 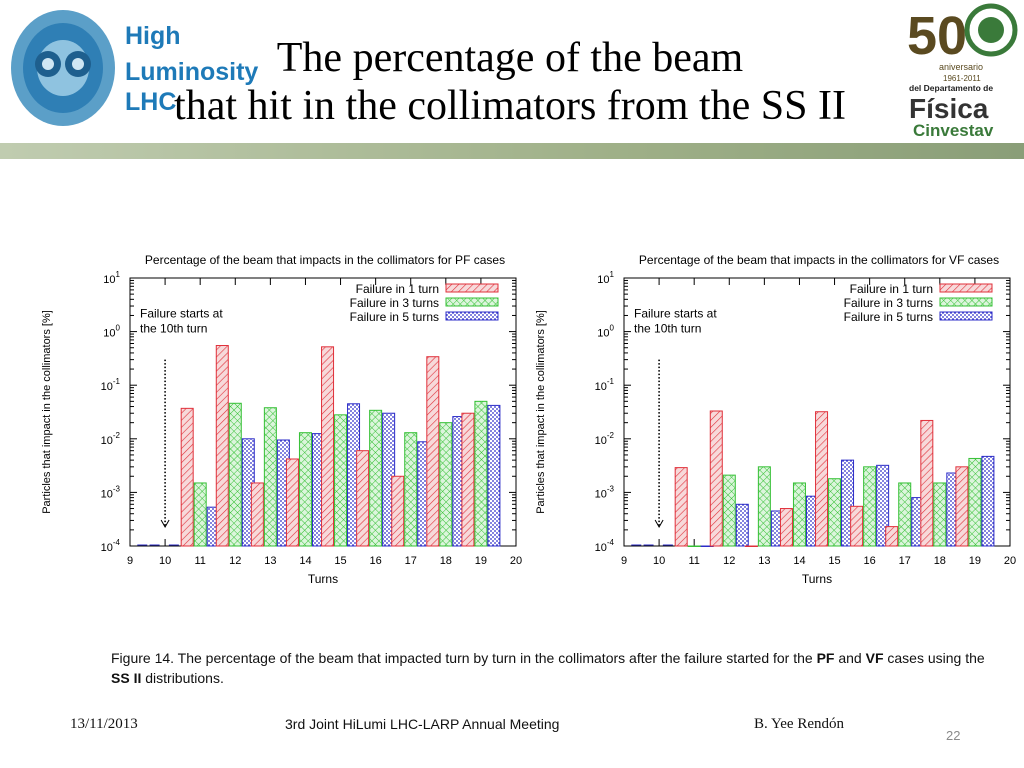 I want to click on logo-text-luminosity: Luminosity, so click(x=191, y=72).